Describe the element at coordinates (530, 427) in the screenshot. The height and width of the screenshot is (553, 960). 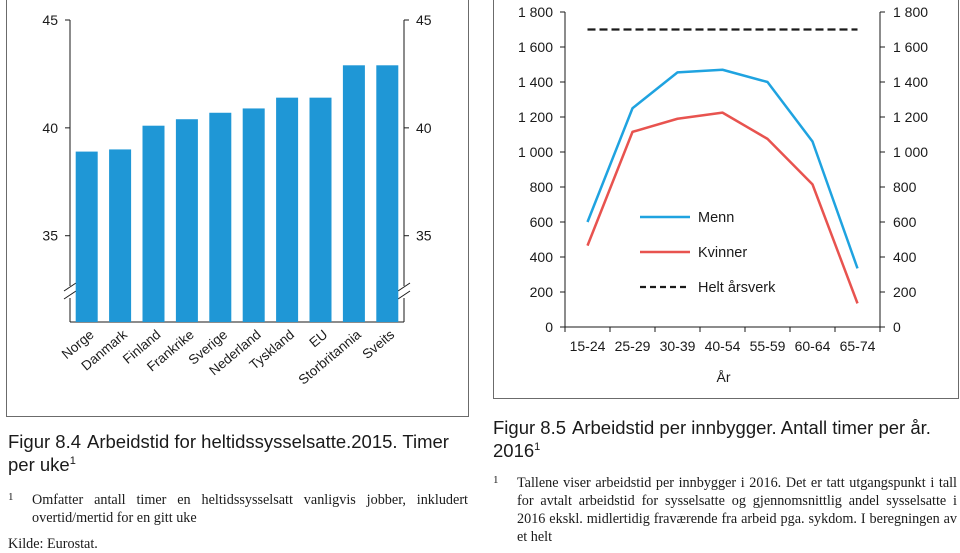
I see `figure-number: Figur 8.5` at that location.